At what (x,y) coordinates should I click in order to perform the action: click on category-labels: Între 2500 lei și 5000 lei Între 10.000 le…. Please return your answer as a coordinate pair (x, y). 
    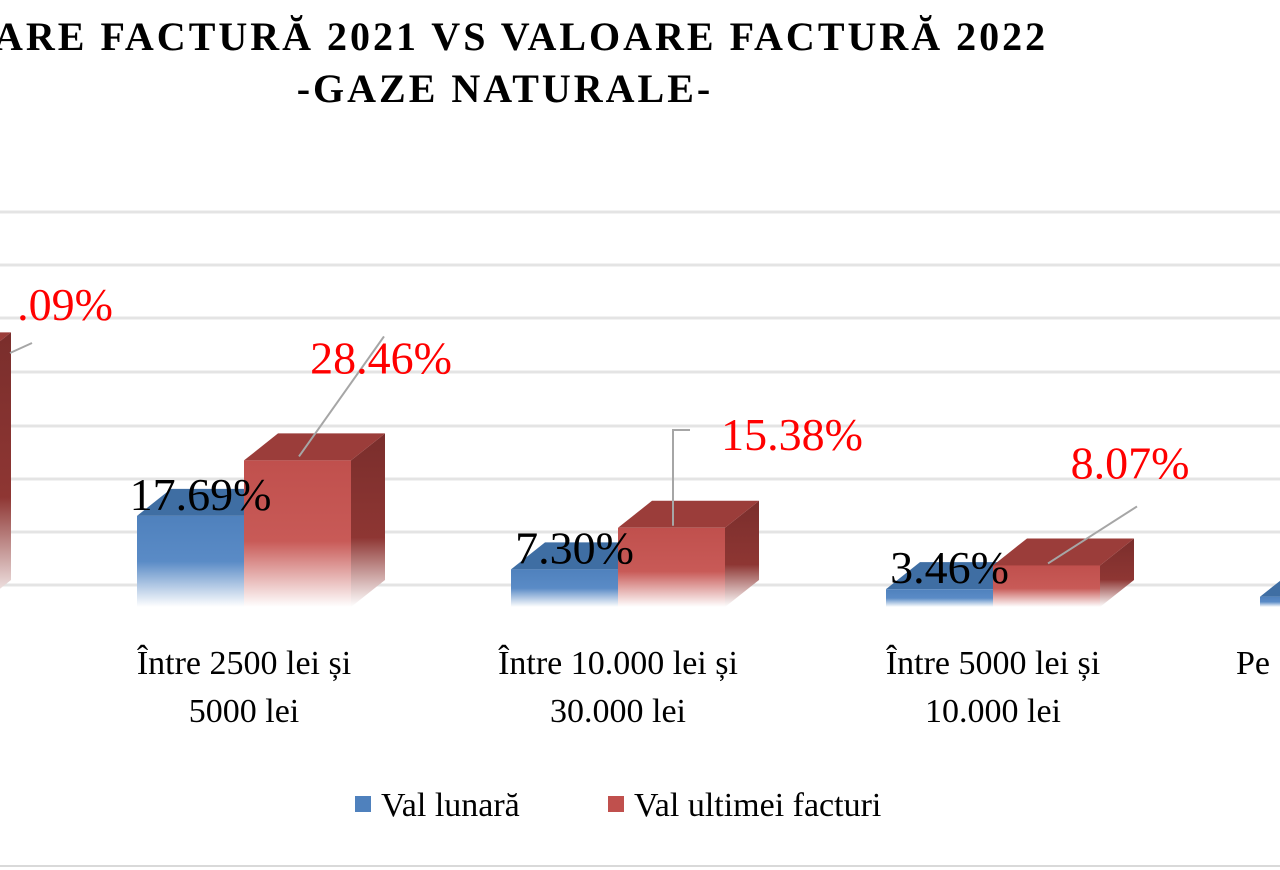
    Looking at the image, I should click on (703, 687).